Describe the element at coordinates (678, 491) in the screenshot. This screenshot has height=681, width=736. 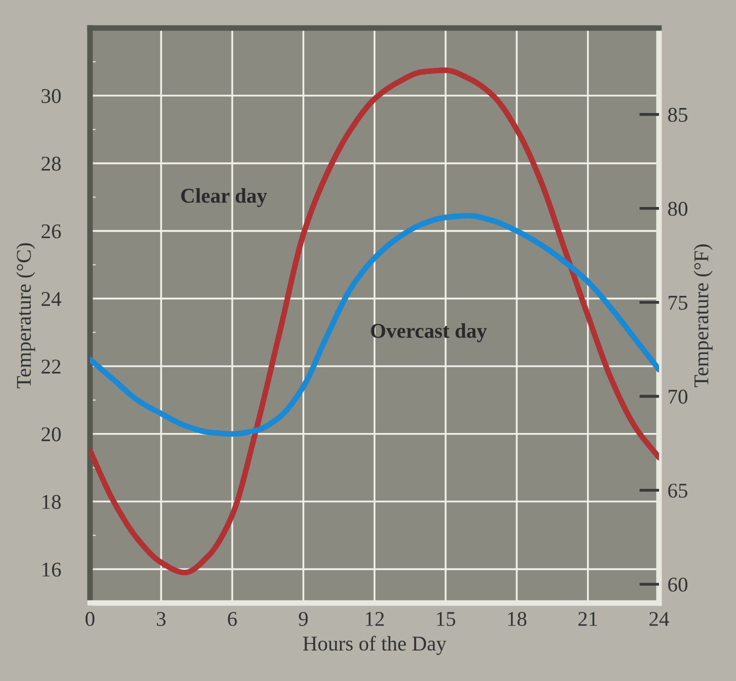
I see `y2-tick-label: 65` at that location.